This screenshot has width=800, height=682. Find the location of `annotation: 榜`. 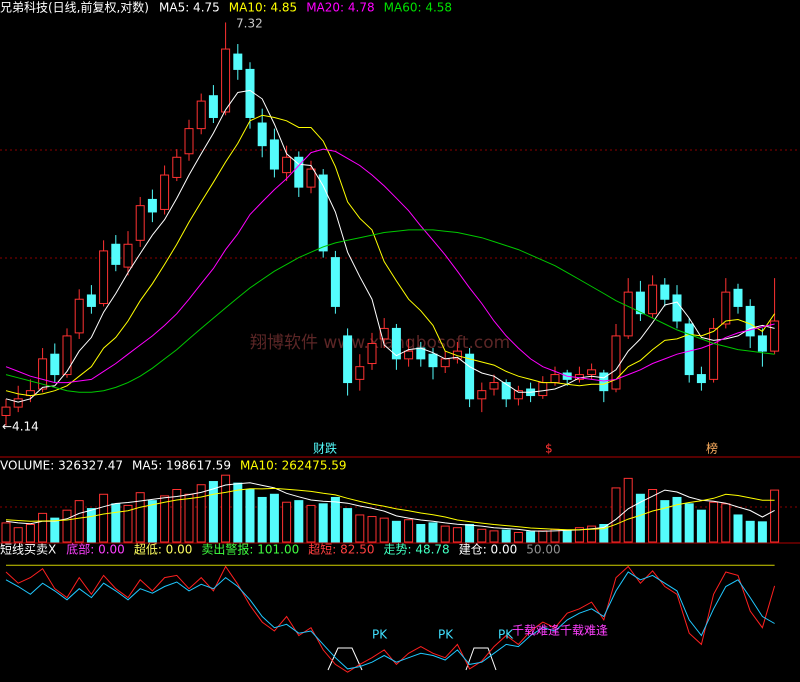

annotation: 榜 is located at coordinates (712, 448).